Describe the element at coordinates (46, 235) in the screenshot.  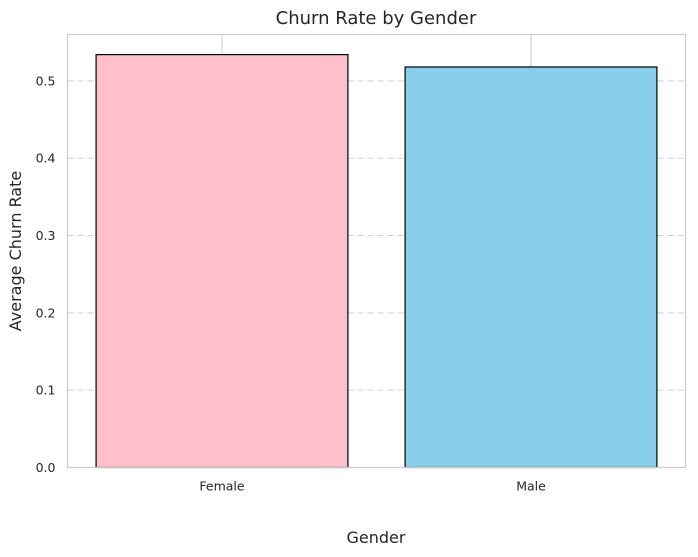
I see `y-tick-label: 0.3` at that location.